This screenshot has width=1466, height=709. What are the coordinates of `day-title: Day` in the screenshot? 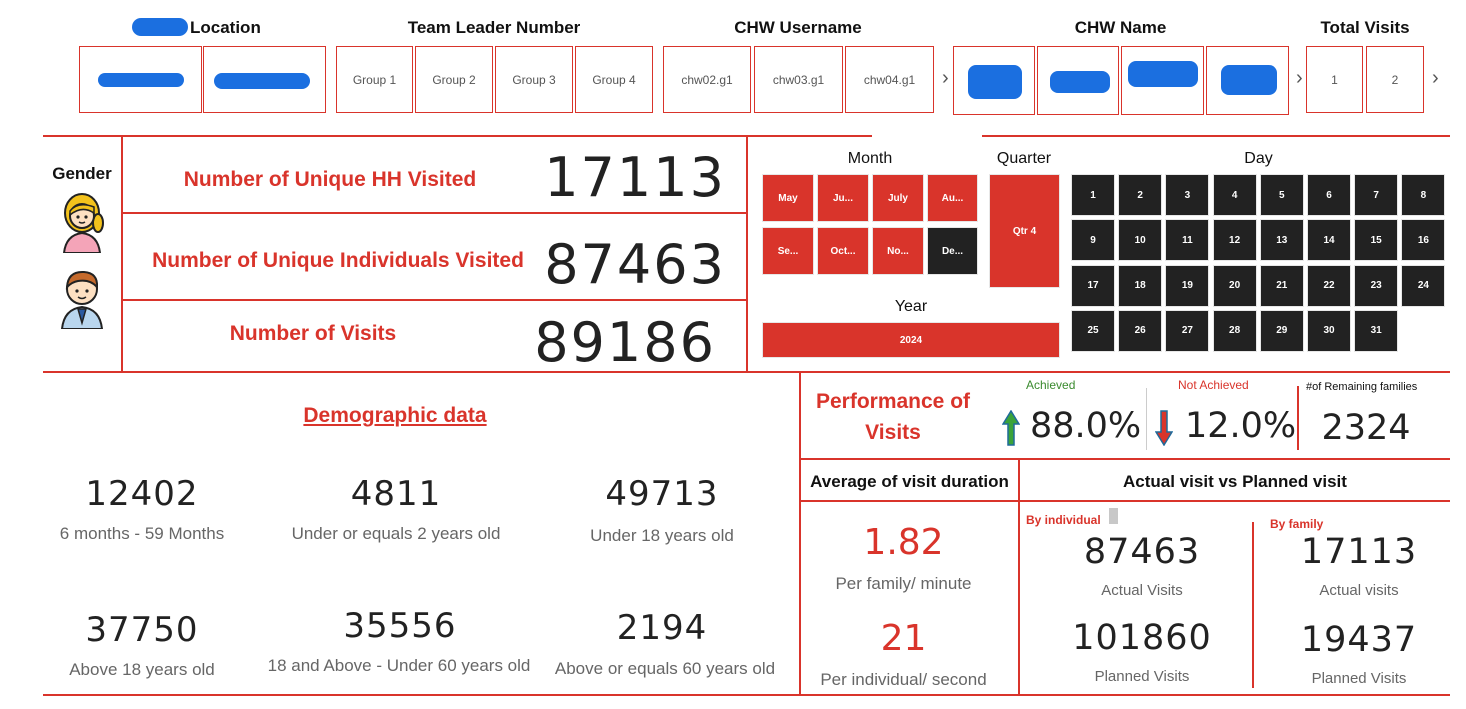 It's located at (1258, 158).